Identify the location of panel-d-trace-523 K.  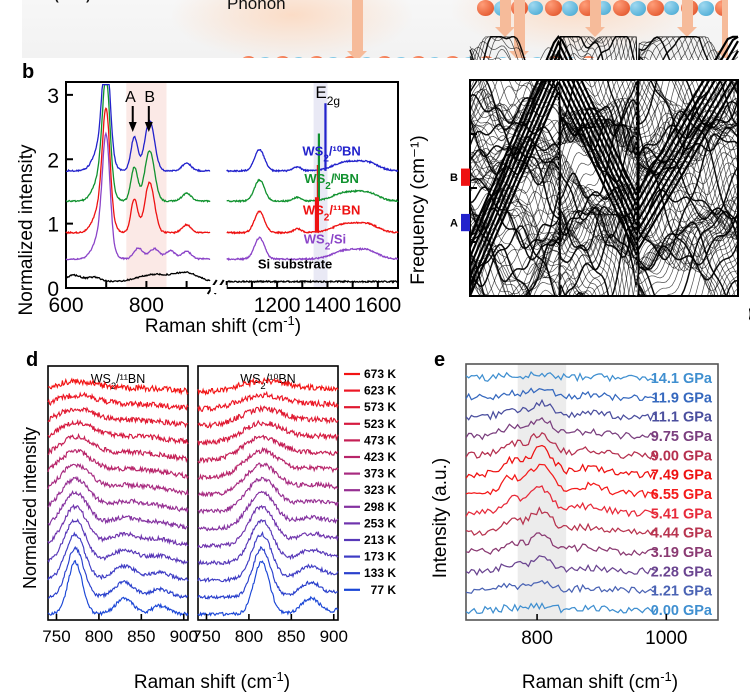
(268, 432).